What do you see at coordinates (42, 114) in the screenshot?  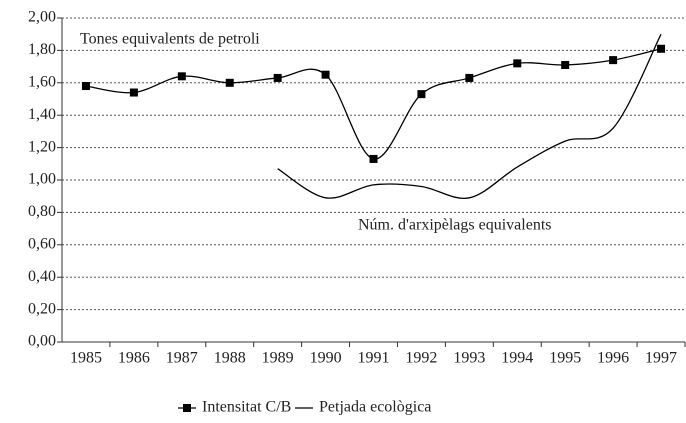 I see `y-tick-label: 1,40` at bounding box center [42, 114].